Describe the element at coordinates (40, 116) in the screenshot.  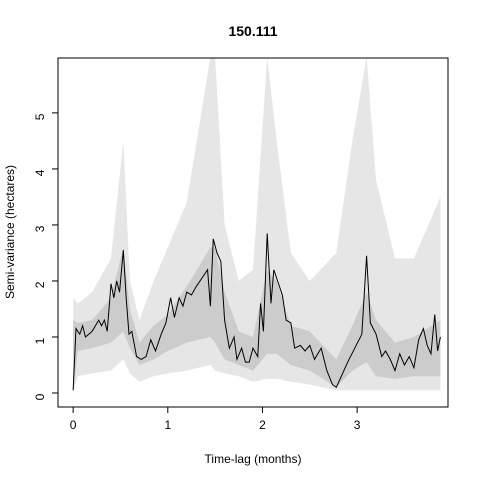
I see `y-tick-label: 5` at that location.